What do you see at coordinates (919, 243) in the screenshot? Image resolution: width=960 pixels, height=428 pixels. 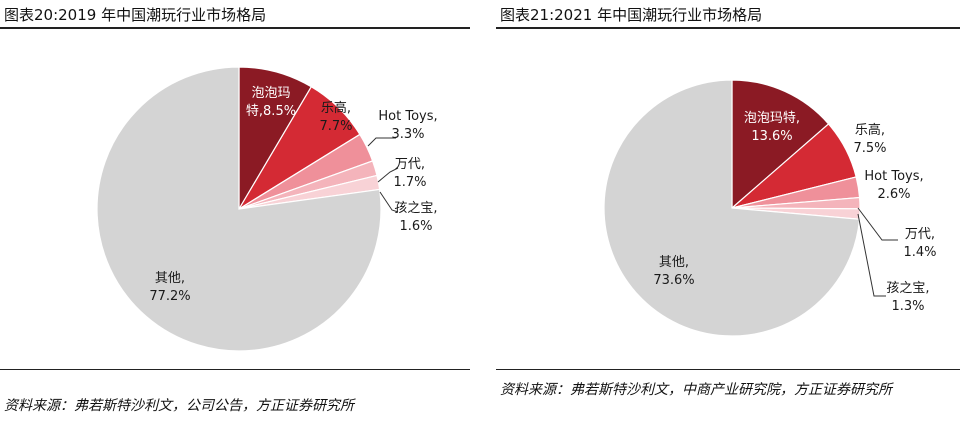 I see `data-label-万代: 万代, 1.4%` at bounding box center [919, 243].